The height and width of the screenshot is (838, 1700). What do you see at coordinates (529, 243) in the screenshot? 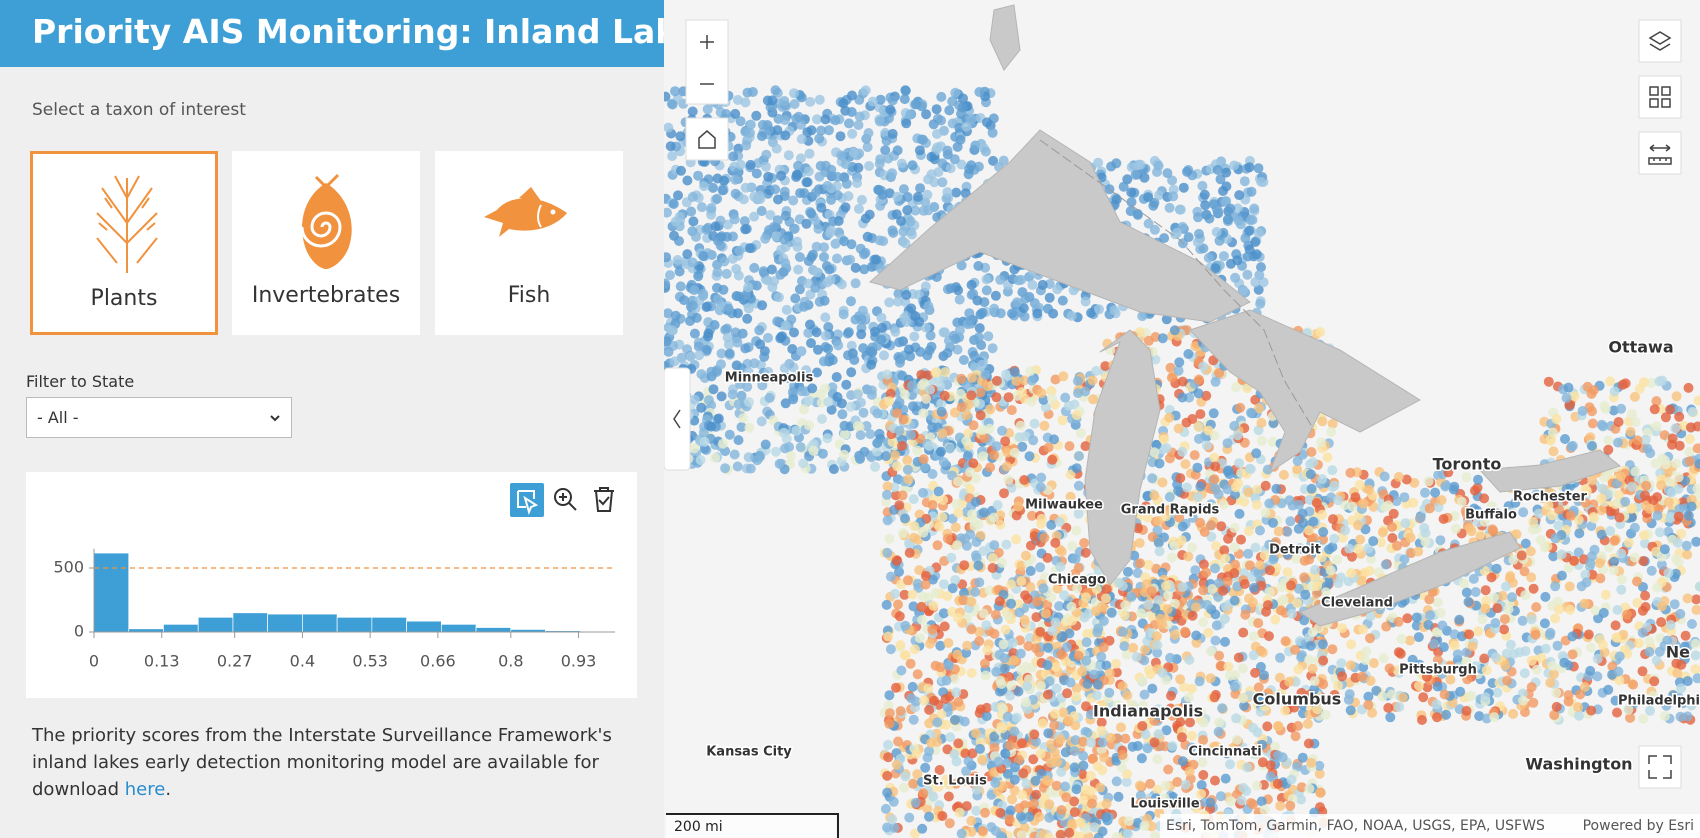
I see `taxon-card: Fish` at bounding box center [529, 243].